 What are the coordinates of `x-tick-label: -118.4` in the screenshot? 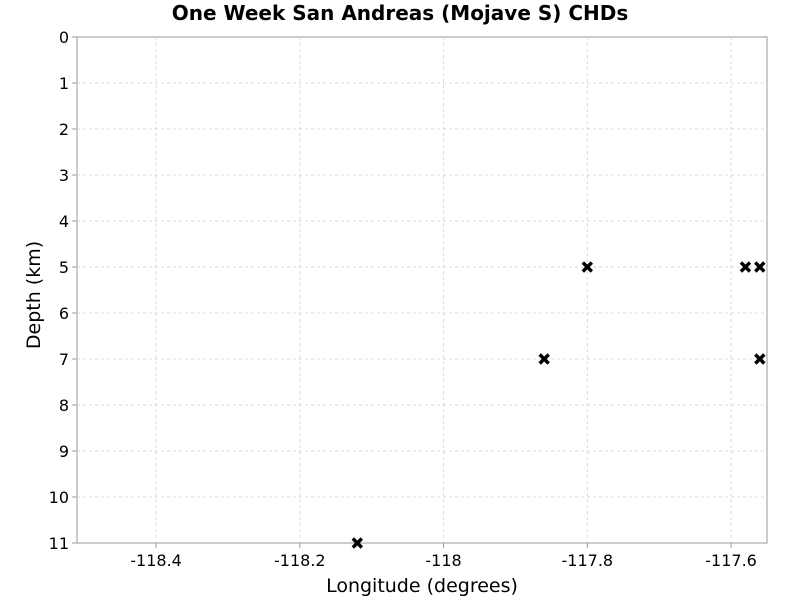 It's located at (156, 560).